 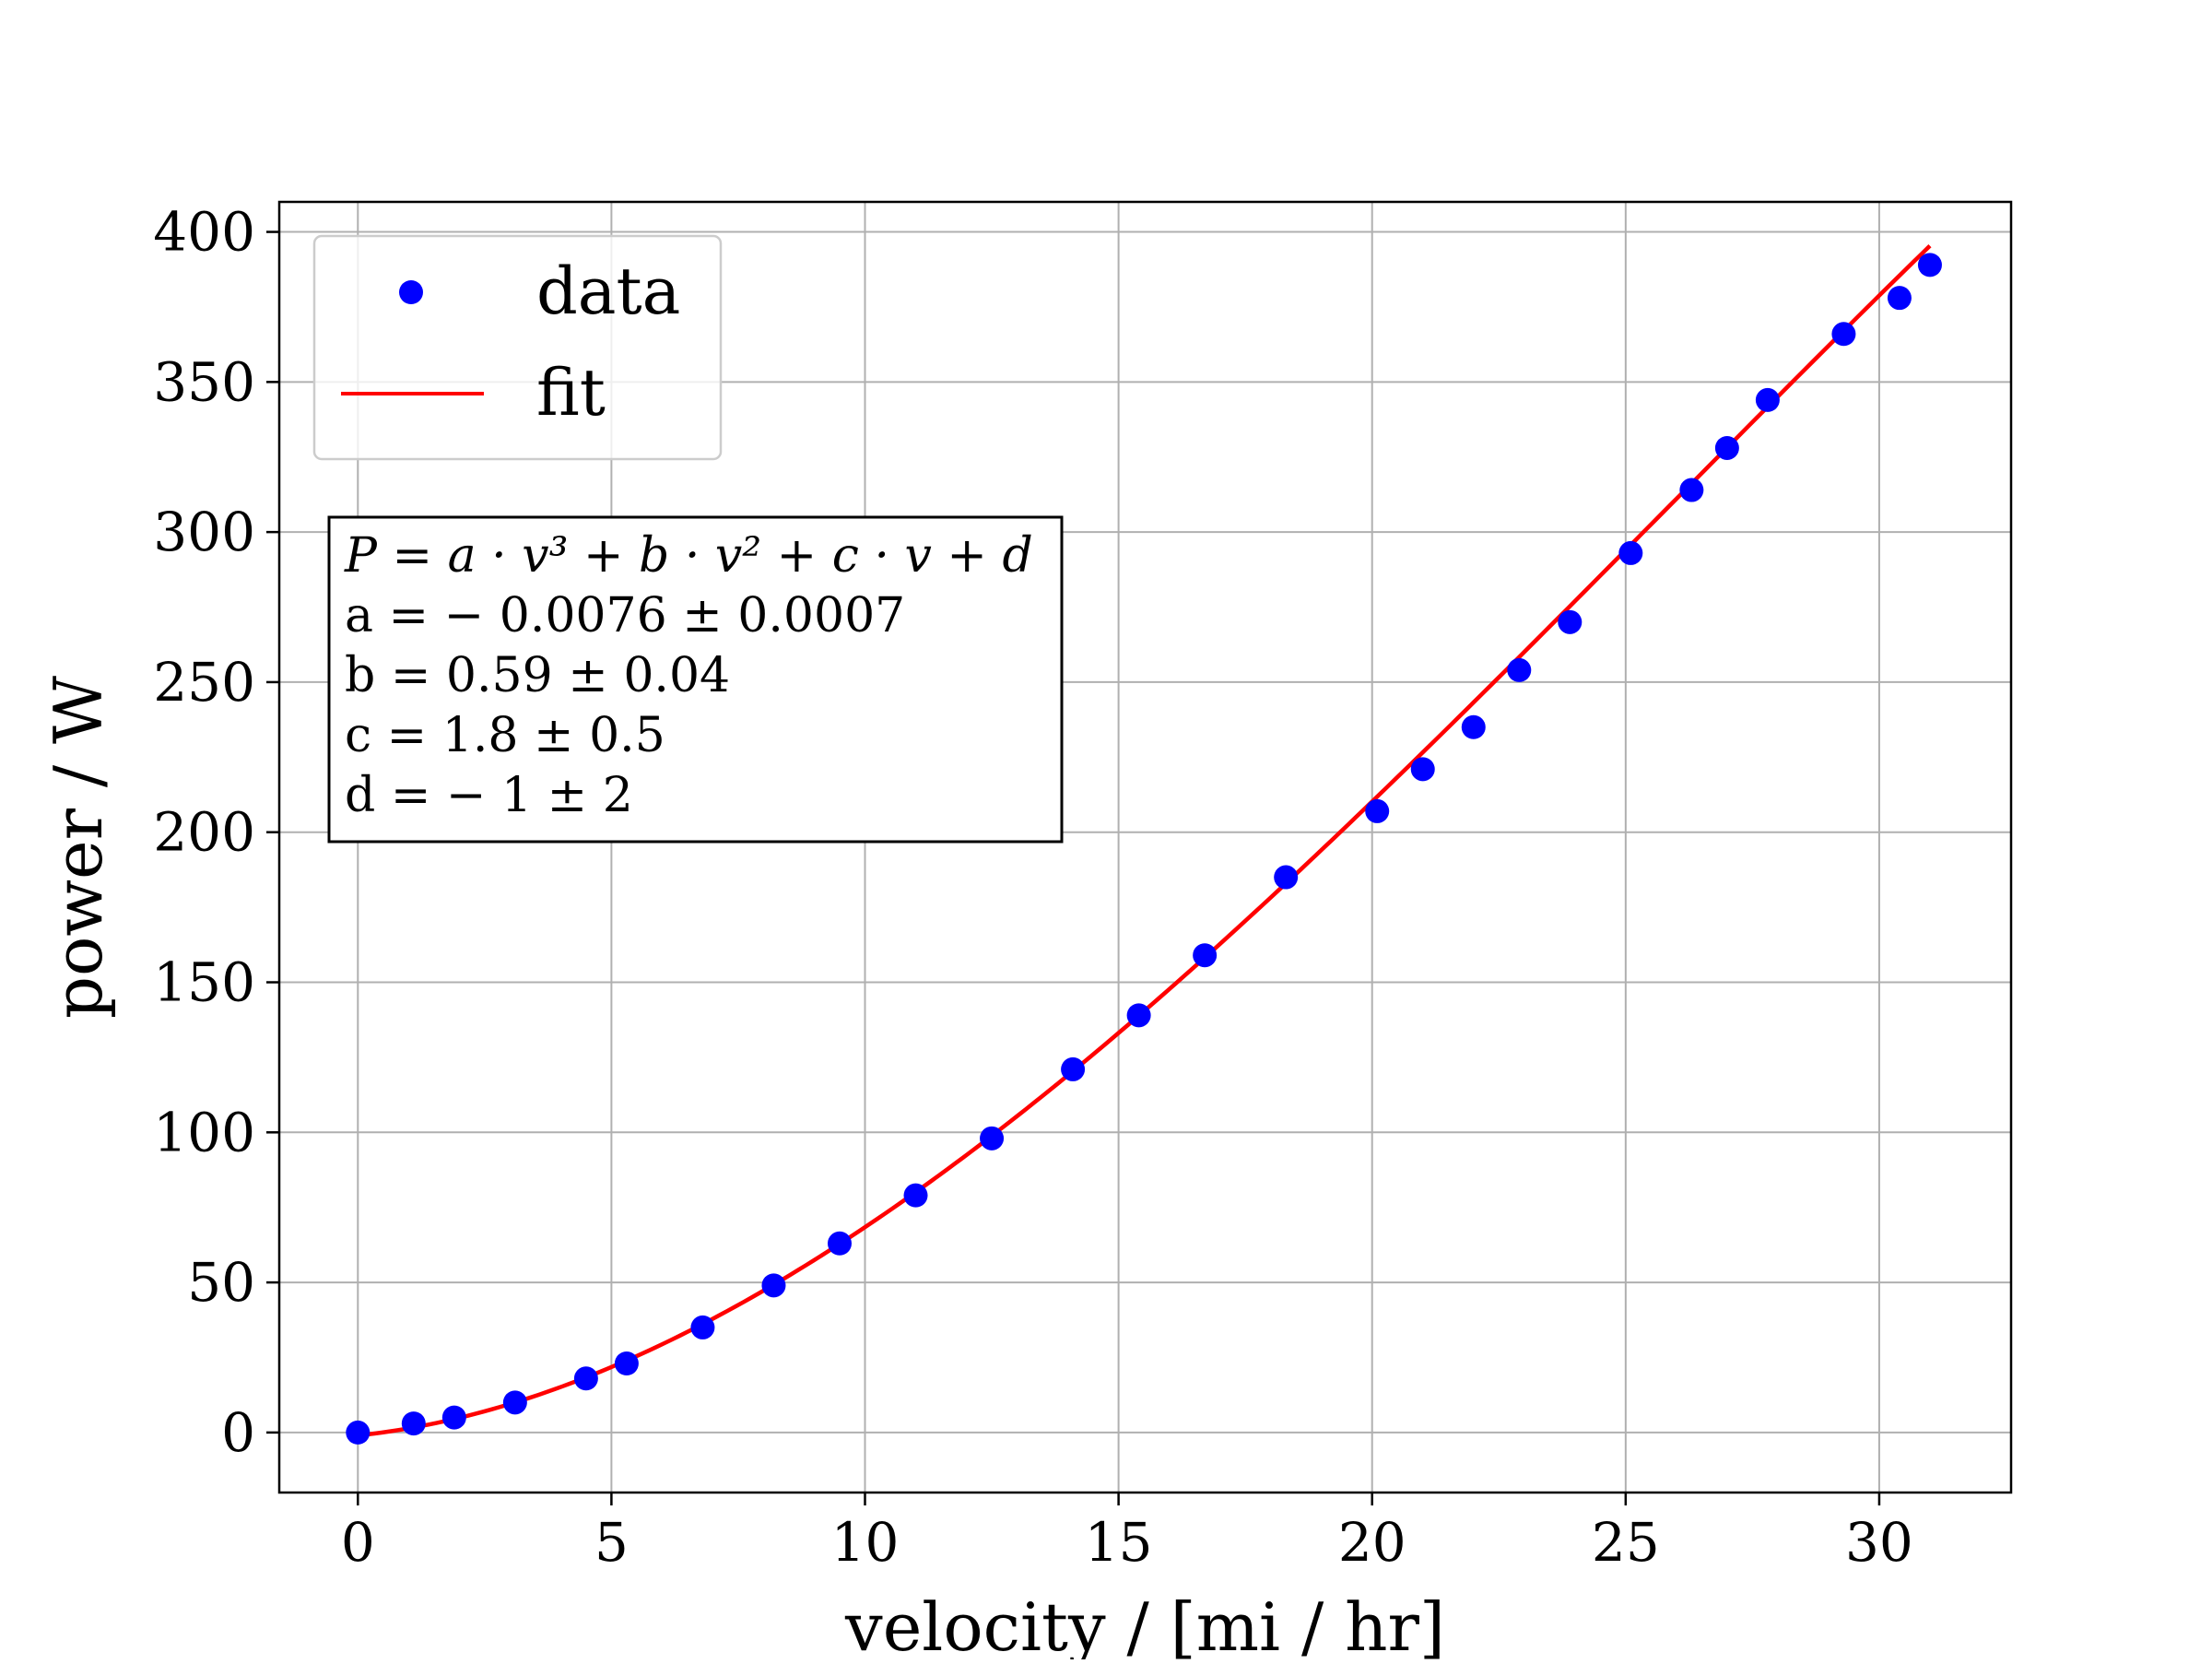 I want to click on fit-param-b: b = 0.59 ± 0.04, so click(x=537, y=675).